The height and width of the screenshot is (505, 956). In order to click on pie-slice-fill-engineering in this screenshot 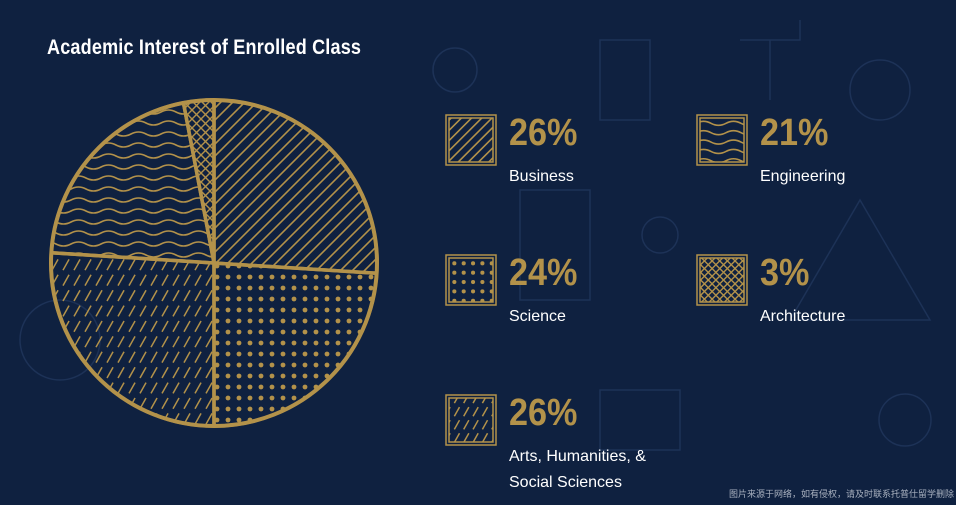, I will do `click(133, 180)`.